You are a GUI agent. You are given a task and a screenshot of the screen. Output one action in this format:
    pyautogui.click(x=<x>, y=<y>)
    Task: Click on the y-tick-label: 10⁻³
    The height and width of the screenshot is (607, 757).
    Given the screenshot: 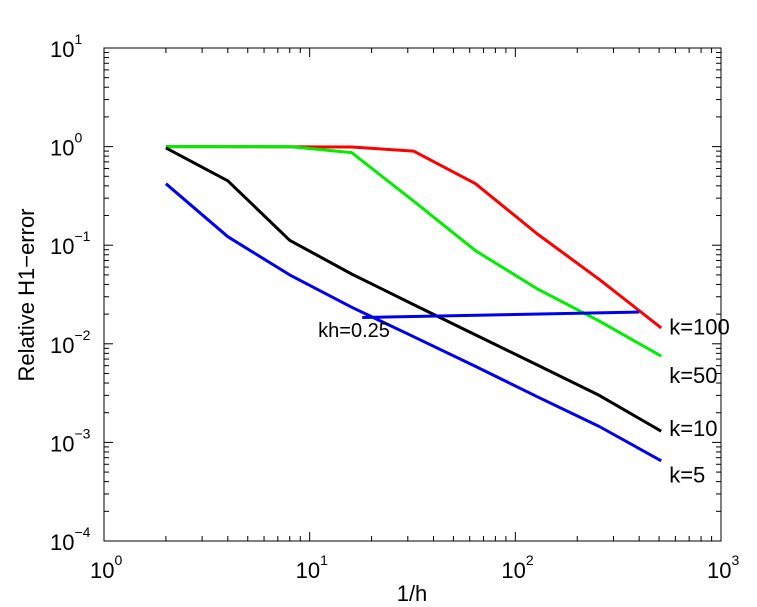 What is the action you would take?
    pyautogui.click(x=70, y=440)
    